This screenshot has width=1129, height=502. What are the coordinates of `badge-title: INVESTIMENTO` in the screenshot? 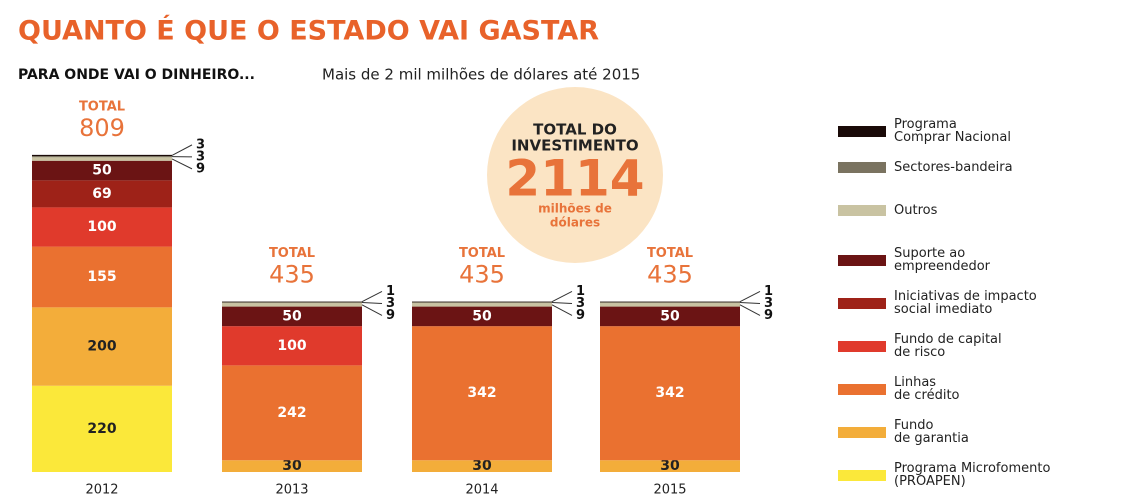 It's located at (574, 146).